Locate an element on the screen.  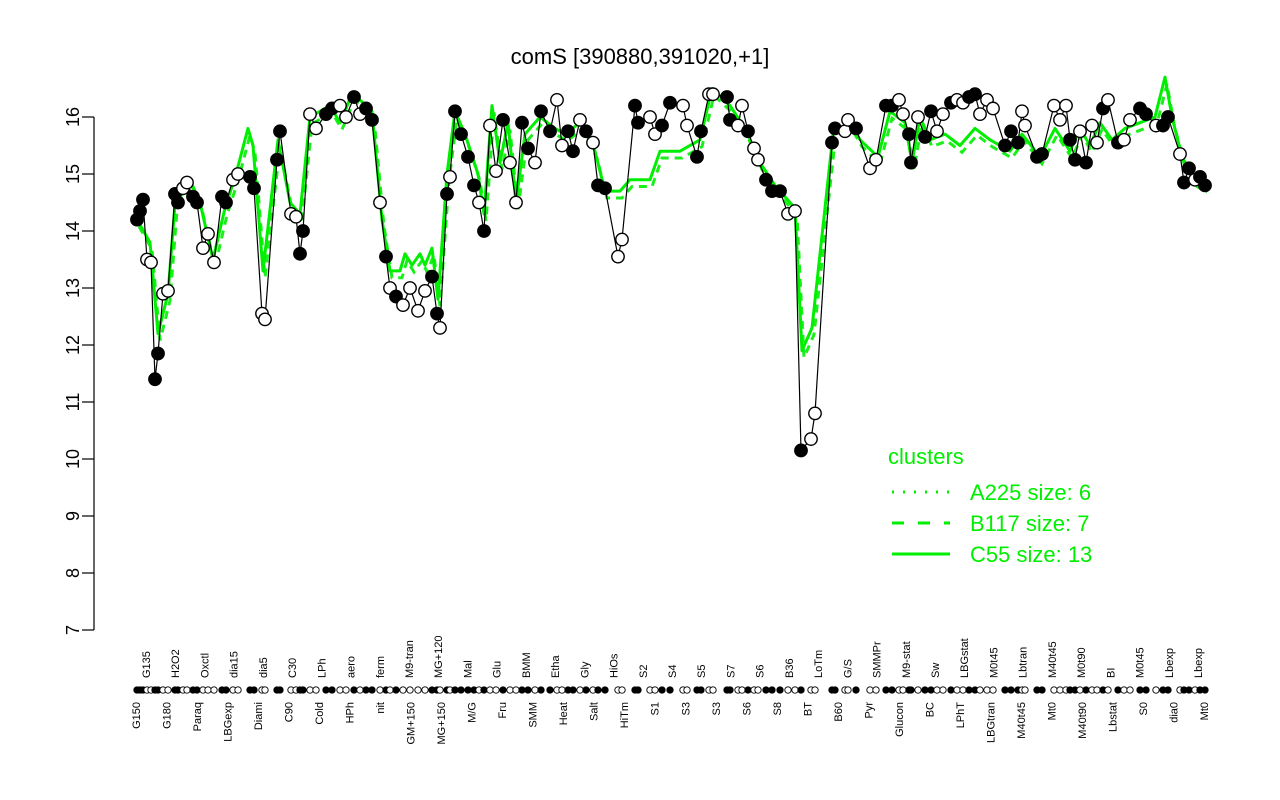
x-tick-label: Oxctl is located at coordinates (205, 665).